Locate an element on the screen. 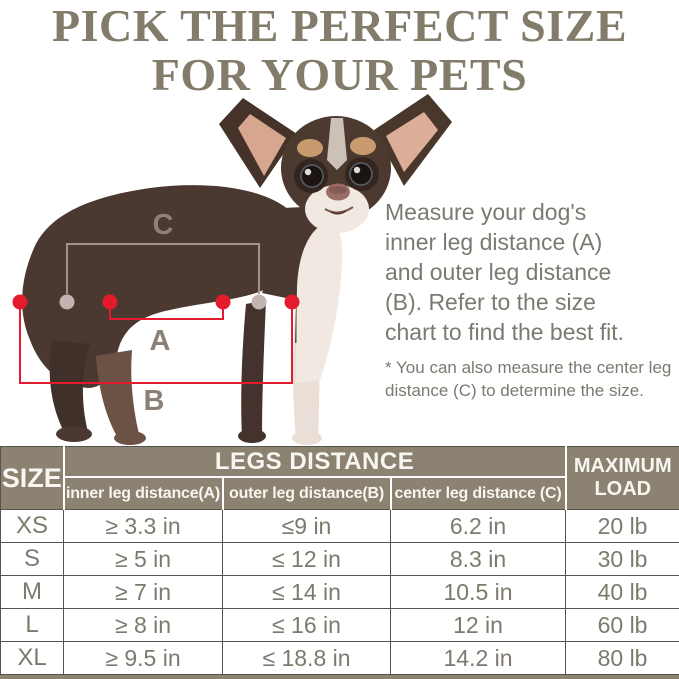 The width and height of the screenshot is (679, 679). table-row-m: M ≥ 7 in ≤ 14 in 10.5 in 40 lb is located at coordinates (339, 592).